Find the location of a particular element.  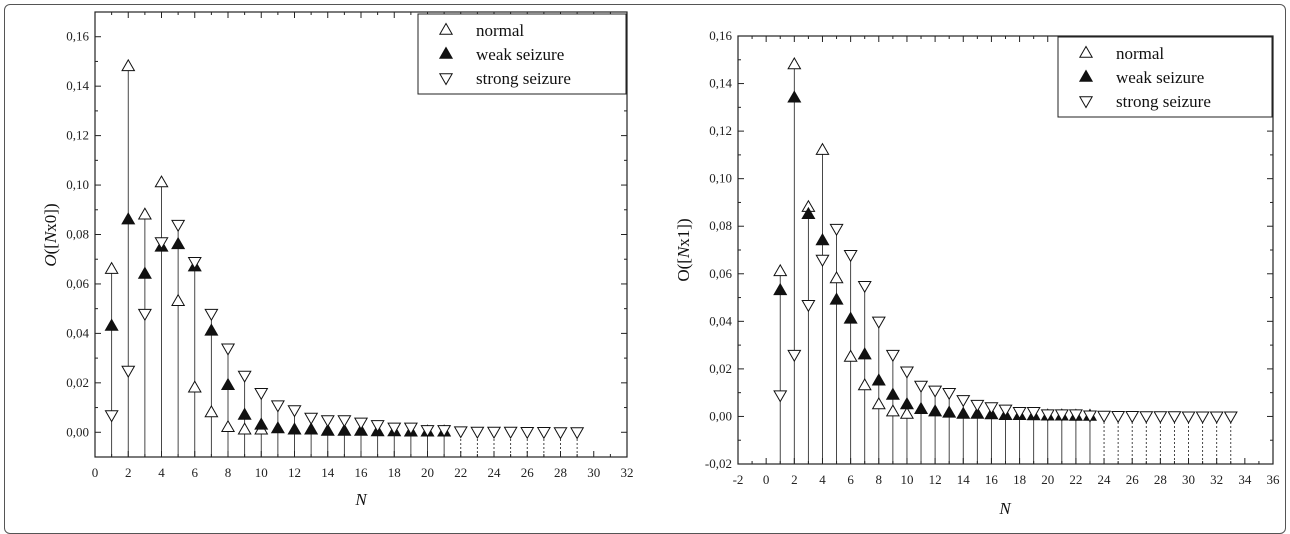

y-tick: 0,00 is located at coordinates (346, 423).